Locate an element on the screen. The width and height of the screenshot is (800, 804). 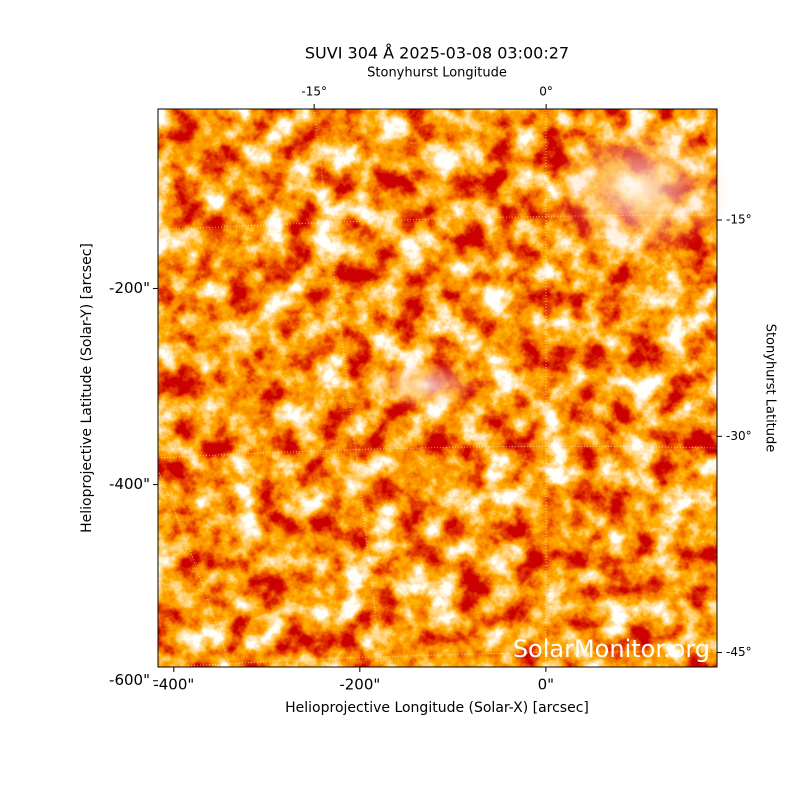
top-axis-label: Stonyhurst Longitude is located at coordinates (437, 73).